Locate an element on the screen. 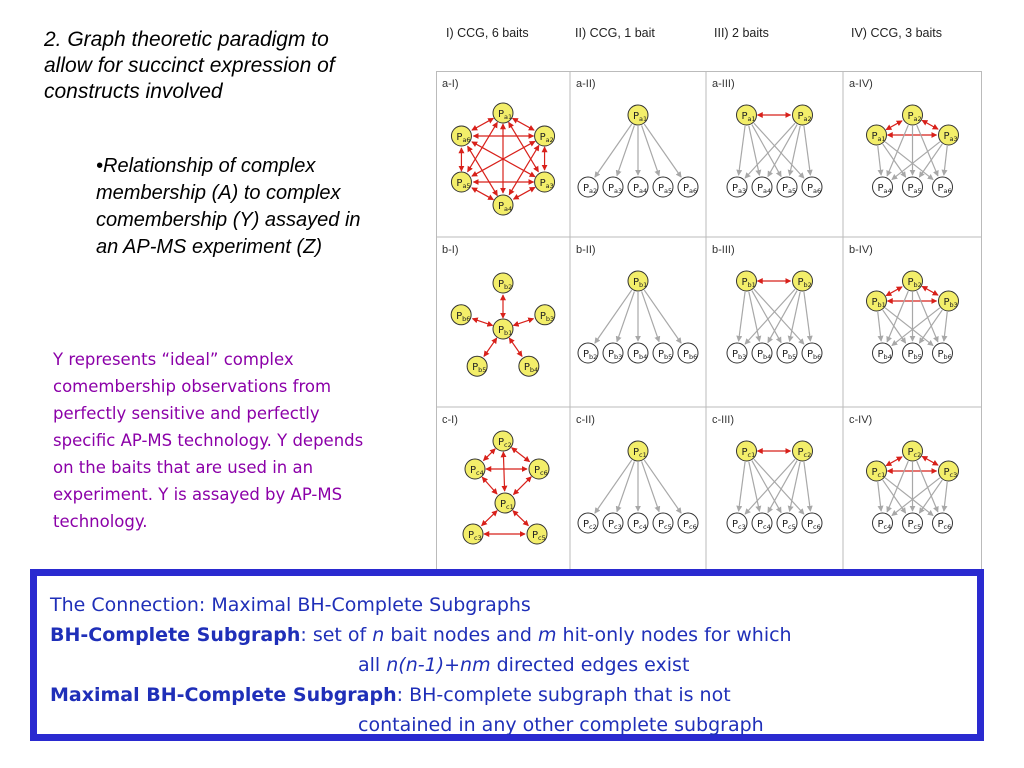  column-title-3: III) 2 baits is located at coordinates (741, 33).